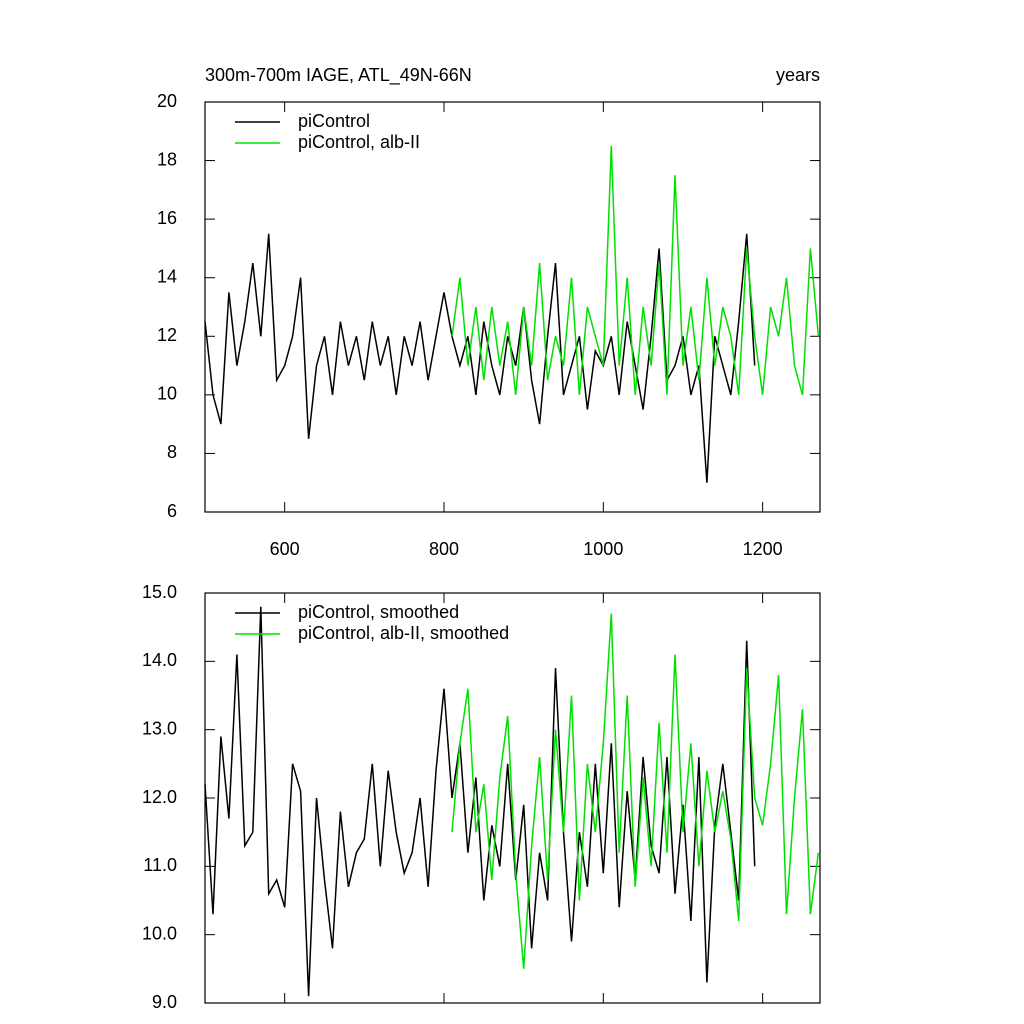  I want to click on y-tick-label: 6, so click(172, 511).